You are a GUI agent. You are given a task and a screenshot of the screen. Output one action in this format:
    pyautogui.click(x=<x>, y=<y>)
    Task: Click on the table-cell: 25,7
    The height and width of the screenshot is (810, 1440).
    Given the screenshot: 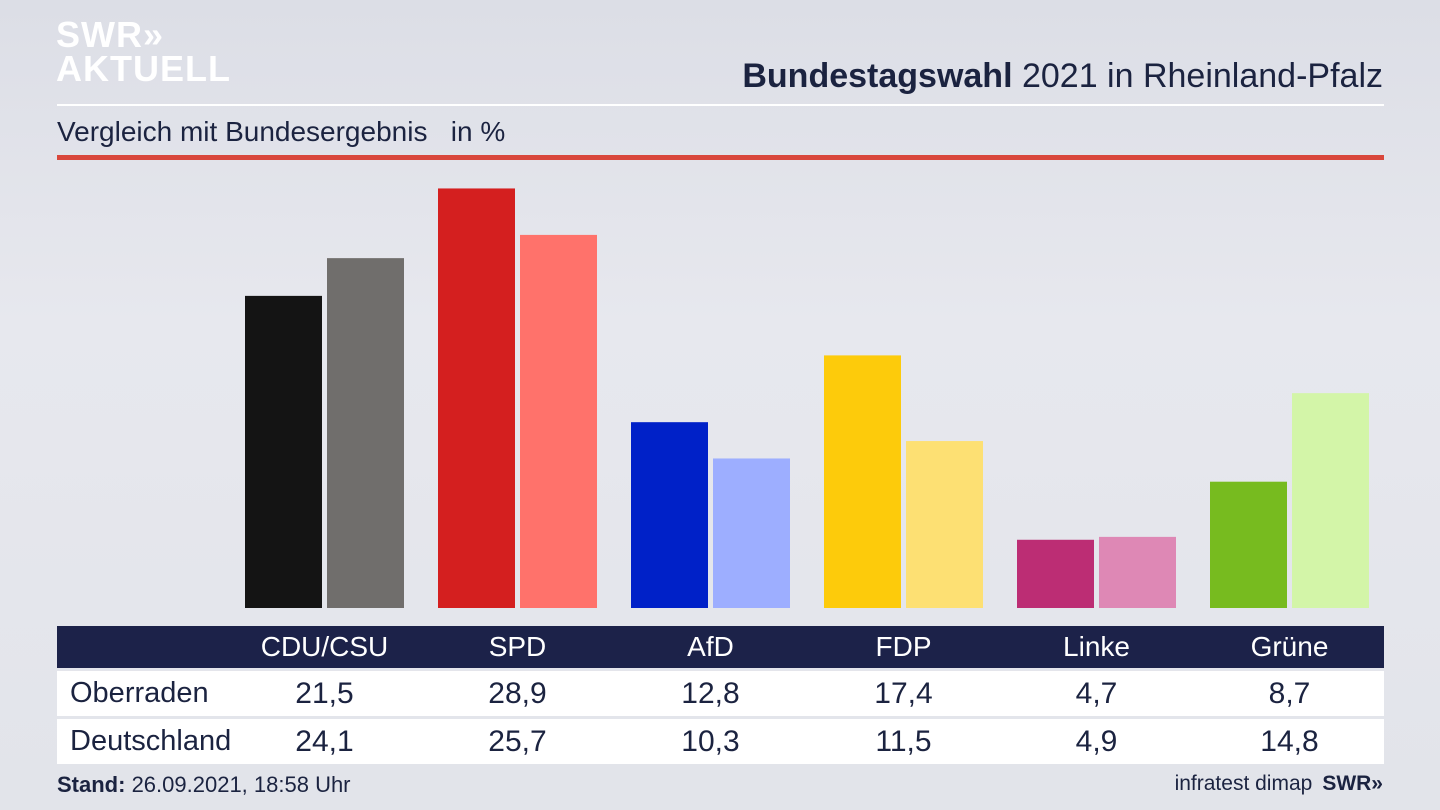 What is the action you would take?
    pyautogui.click(x=517, y=741)
    